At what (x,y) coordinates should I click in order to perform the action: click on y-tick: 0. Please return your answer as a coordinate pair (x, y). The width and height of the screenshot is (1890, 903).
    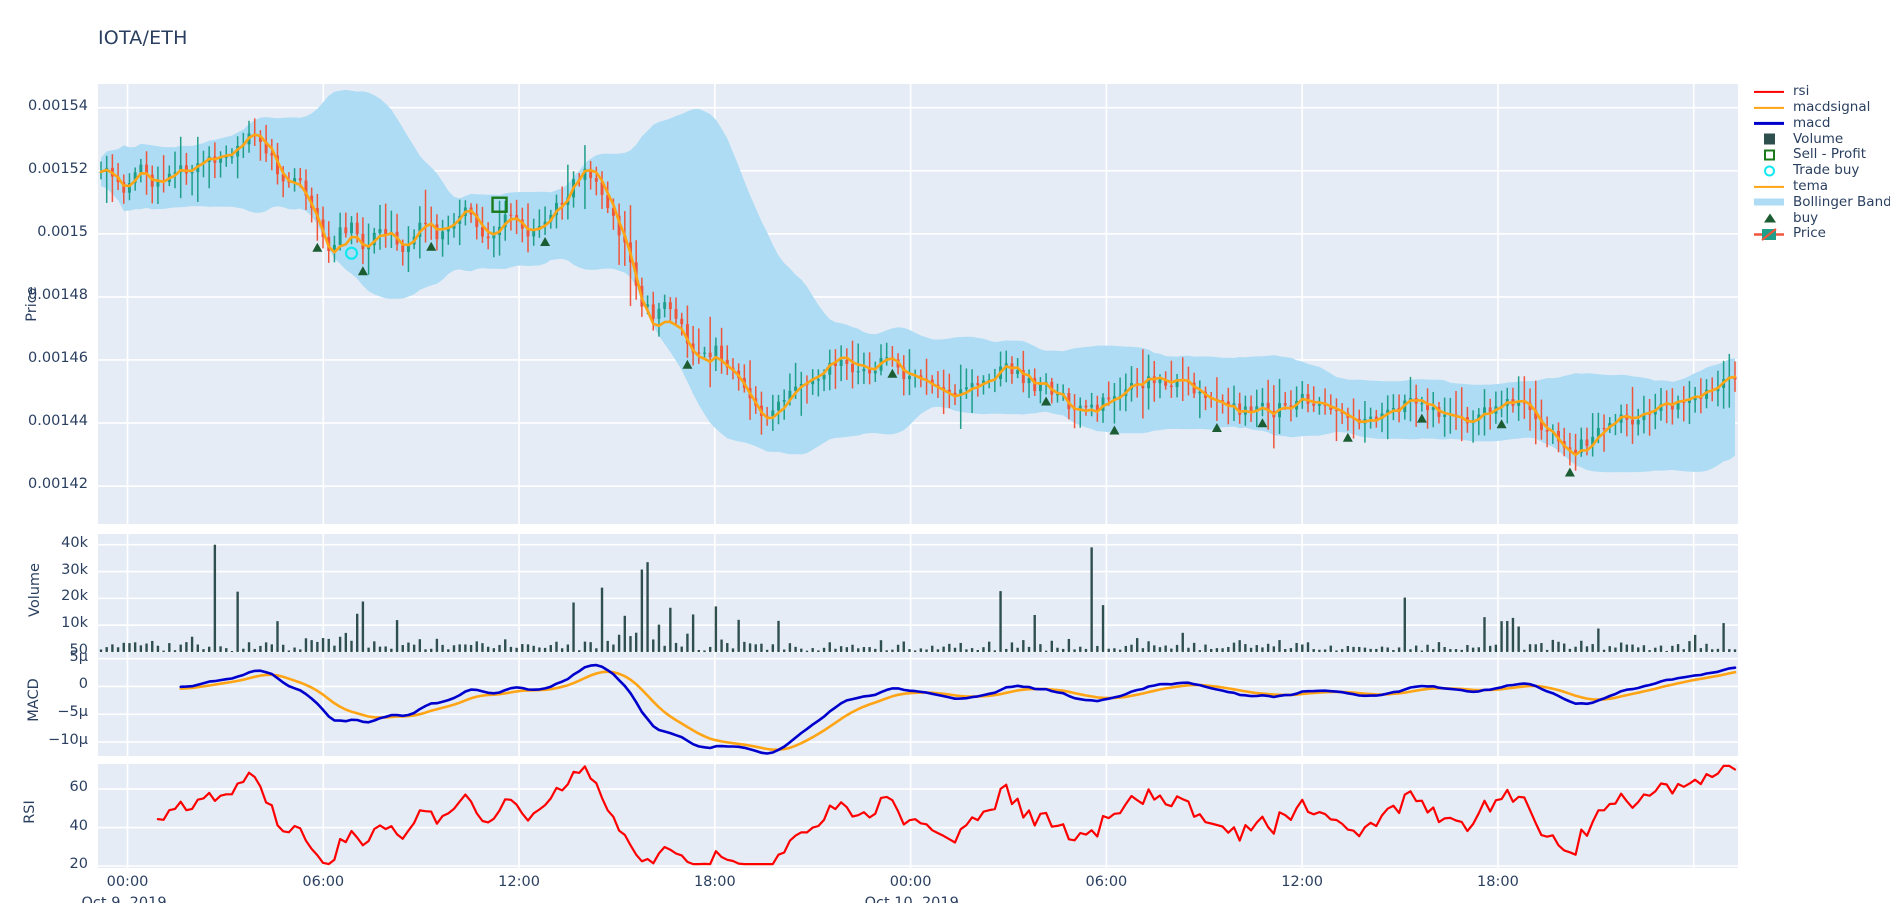
    Looking at the image, I should click on (83, 684).